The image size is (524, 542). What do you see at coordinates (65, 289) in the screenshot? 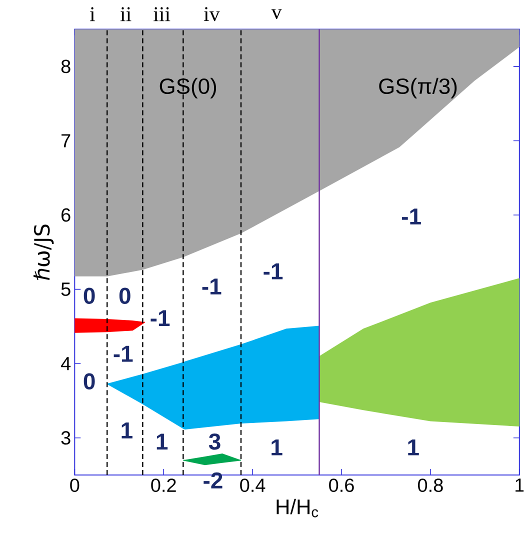
I see `y-tick-label: 5` at bounding box center [65, 289].